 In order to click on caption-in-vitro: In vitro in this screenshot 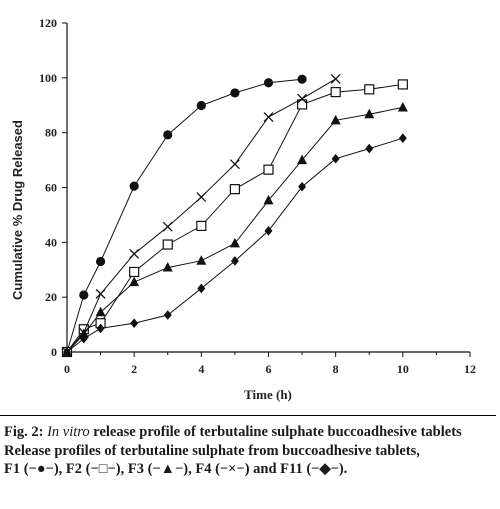, I will do `click(68, 432)`.